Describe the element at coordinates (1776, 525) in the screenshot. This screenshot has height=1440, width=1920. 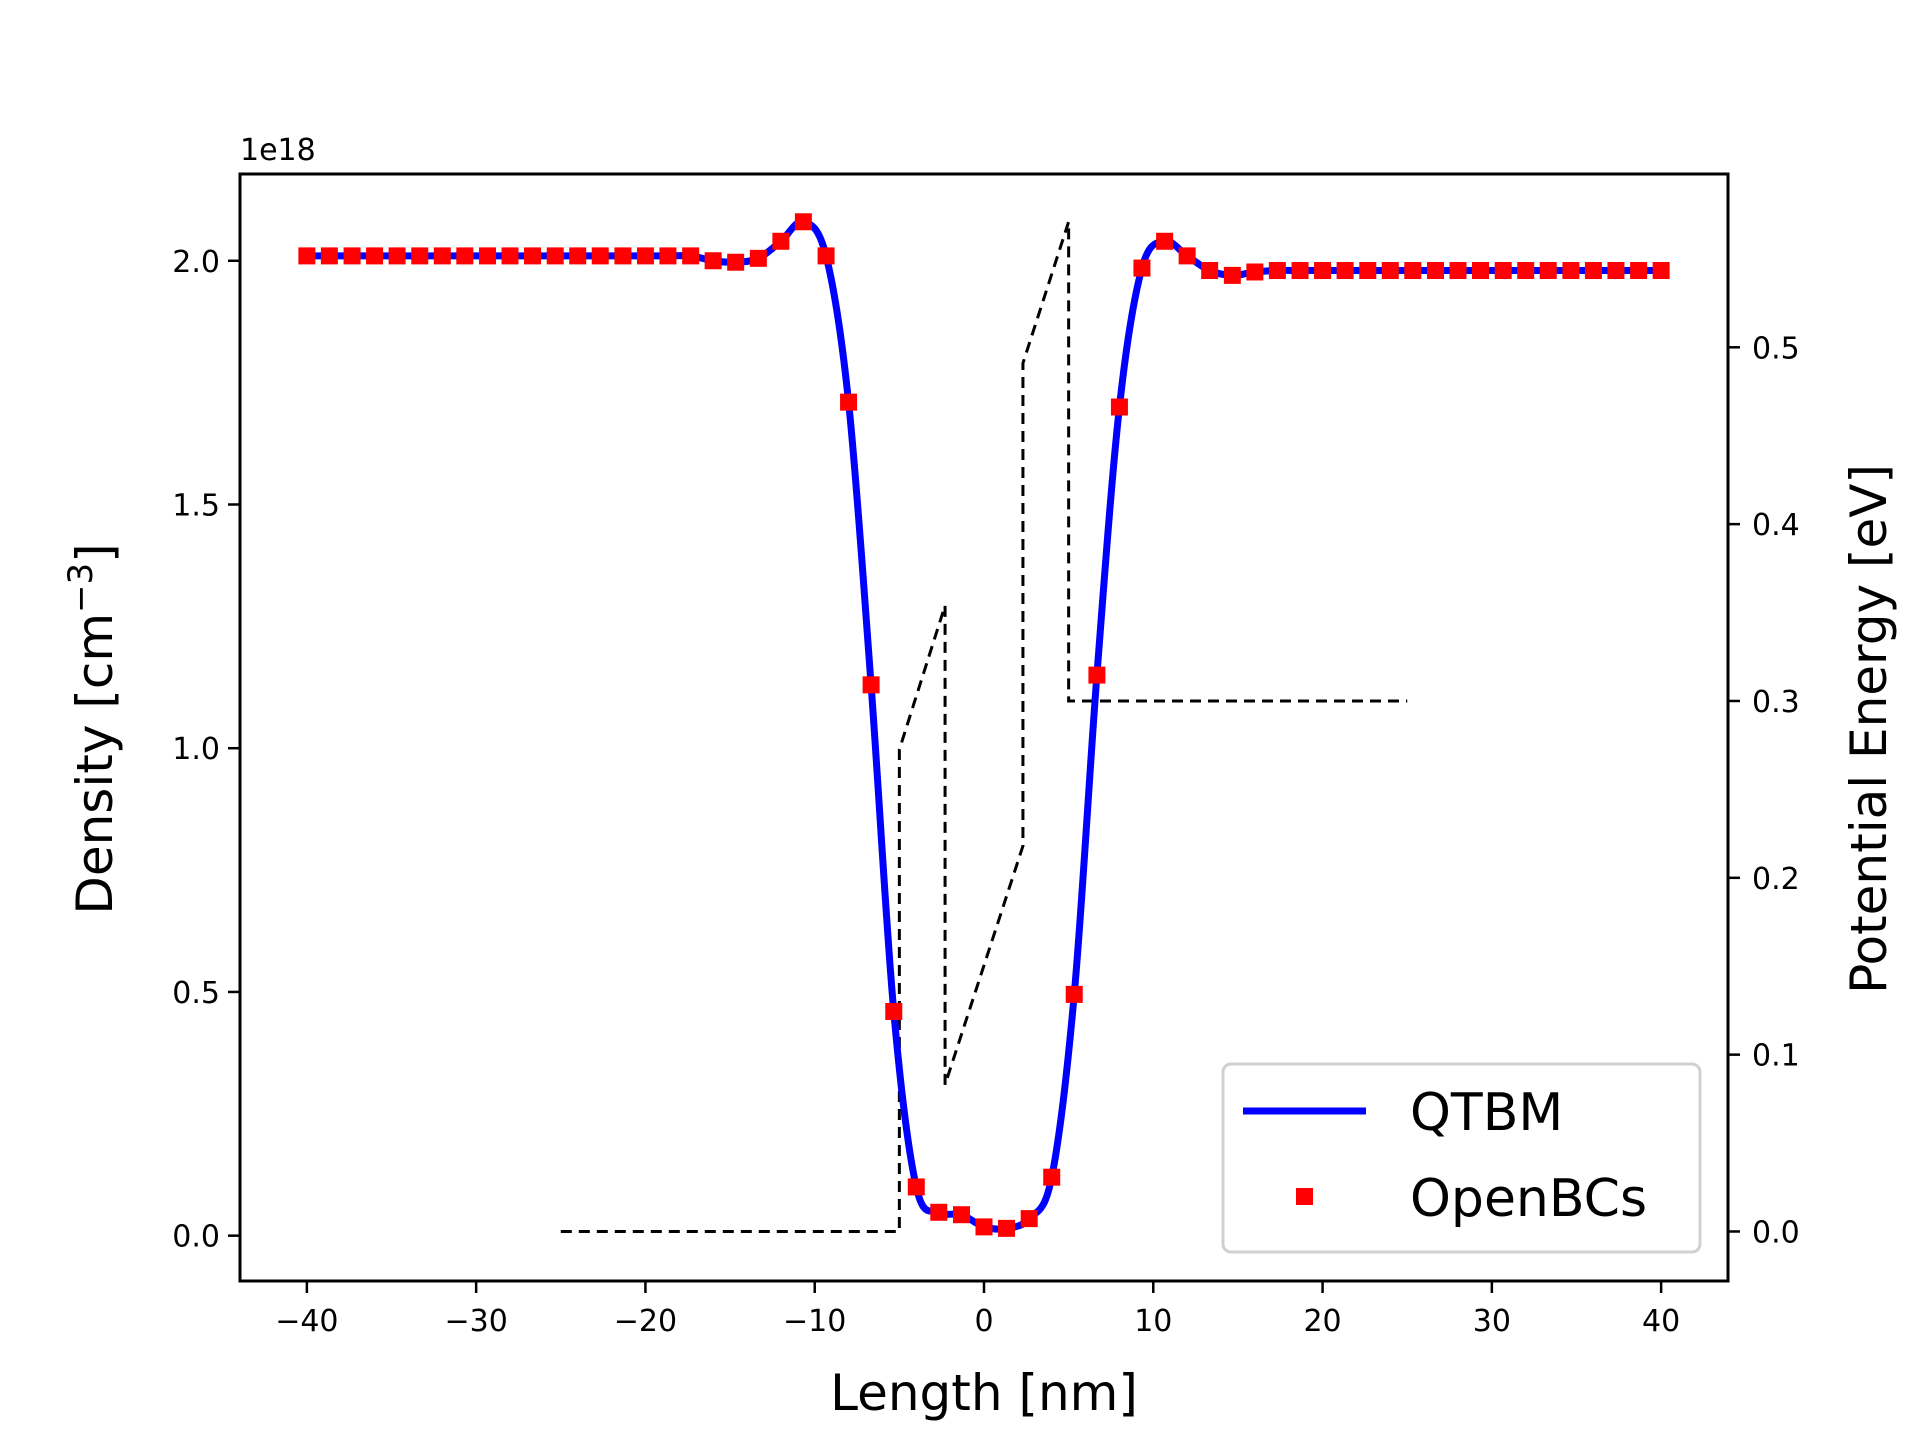
I see `y2-tick-label: 0.4` at that location.